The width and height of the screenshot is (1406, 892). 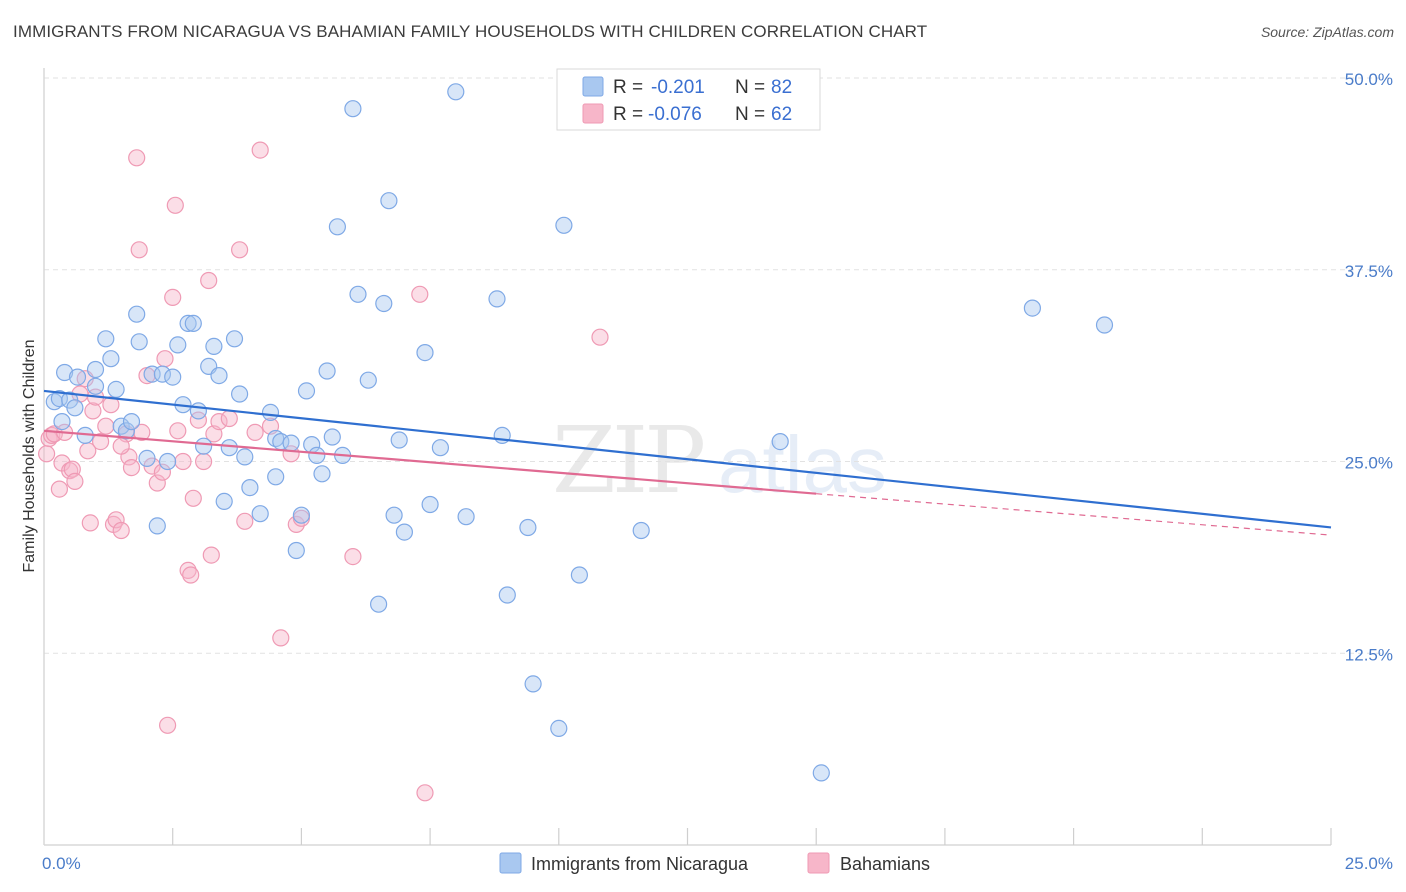 What do you see at coordinates (750, 114) in the screenshot?
I see `legend-n-label-pink: N =` at bounding box center [750, 114].